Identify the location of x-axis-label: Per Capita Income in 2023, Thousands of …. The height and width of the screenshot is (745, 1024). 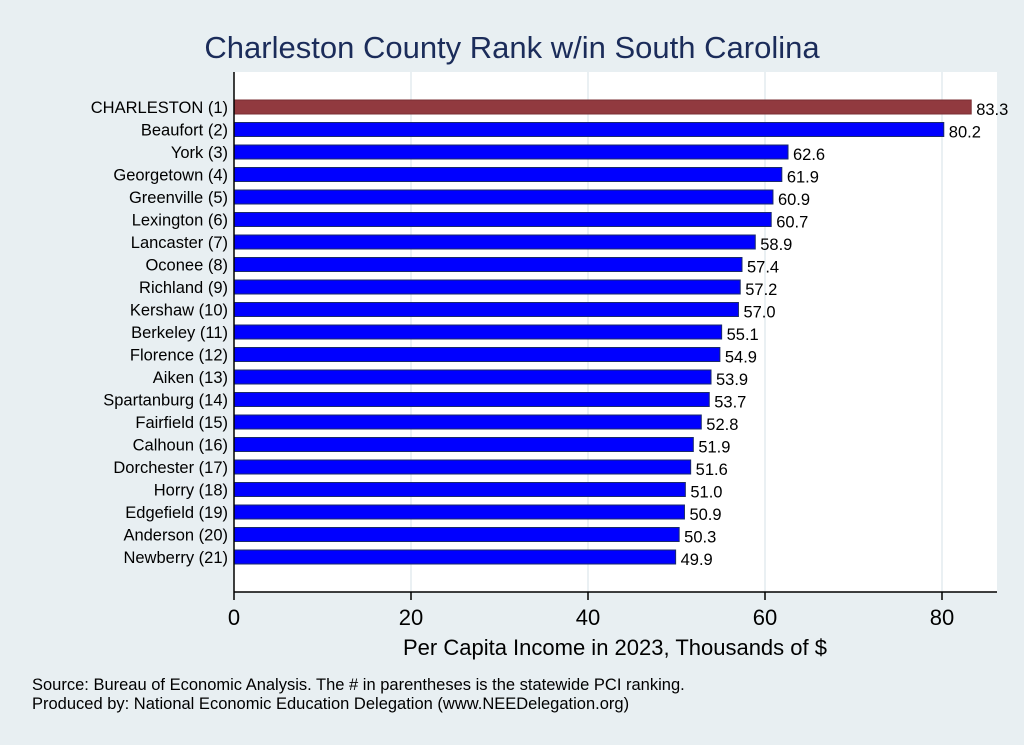
(615, 647).